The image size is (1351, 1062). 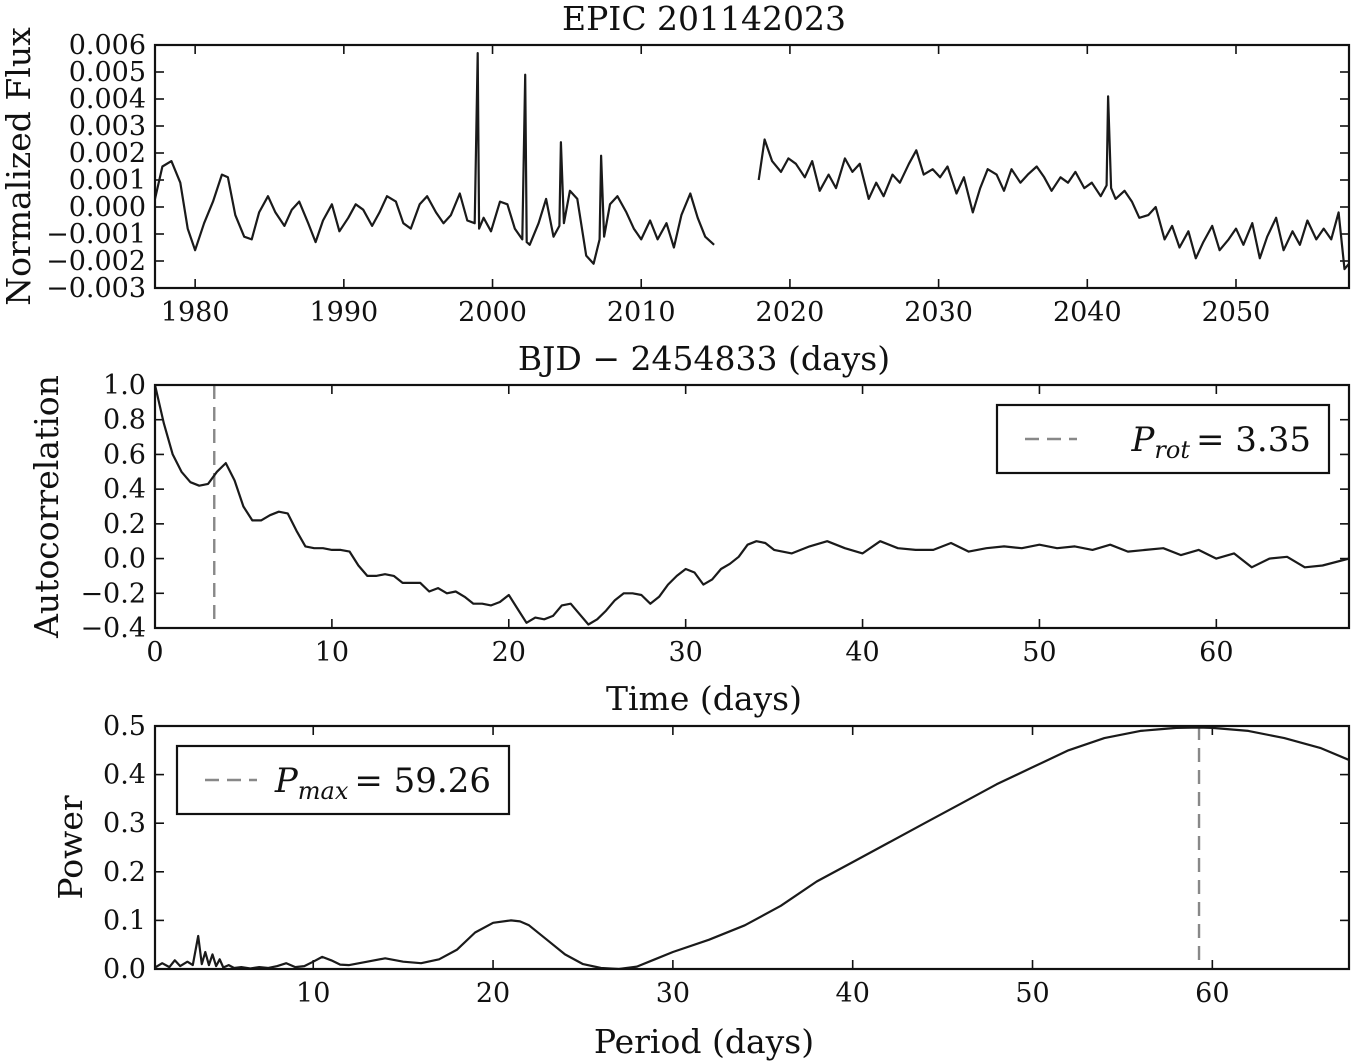 What do you see at coordinates (107, 153) in the screenshot?
I see `y-tick-label: 0.002` at bounding box center [107, 153].